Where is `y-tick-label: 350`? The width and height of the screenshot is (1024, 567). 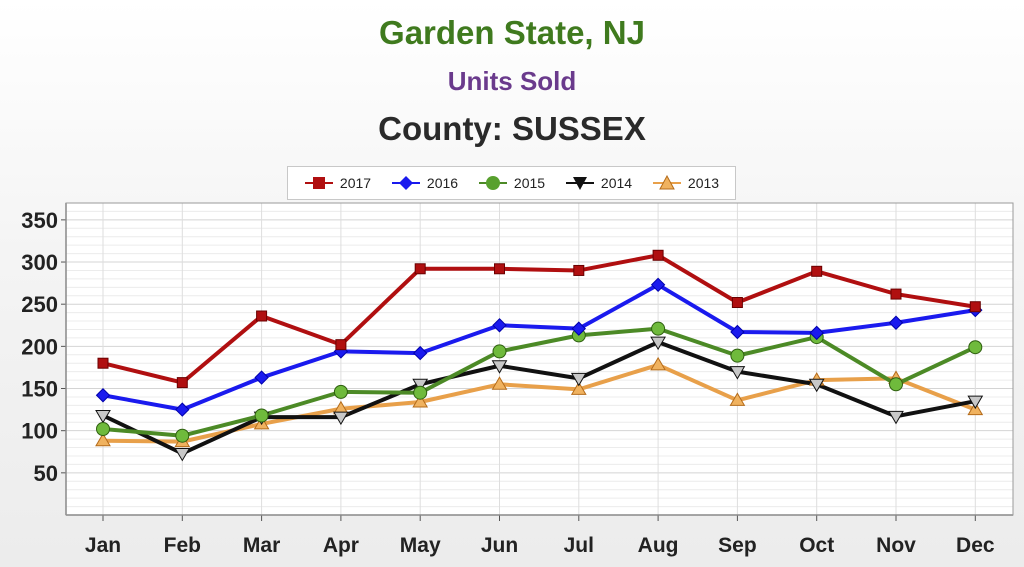
y-tick-label: 350 is located at coordinates (39, 220).